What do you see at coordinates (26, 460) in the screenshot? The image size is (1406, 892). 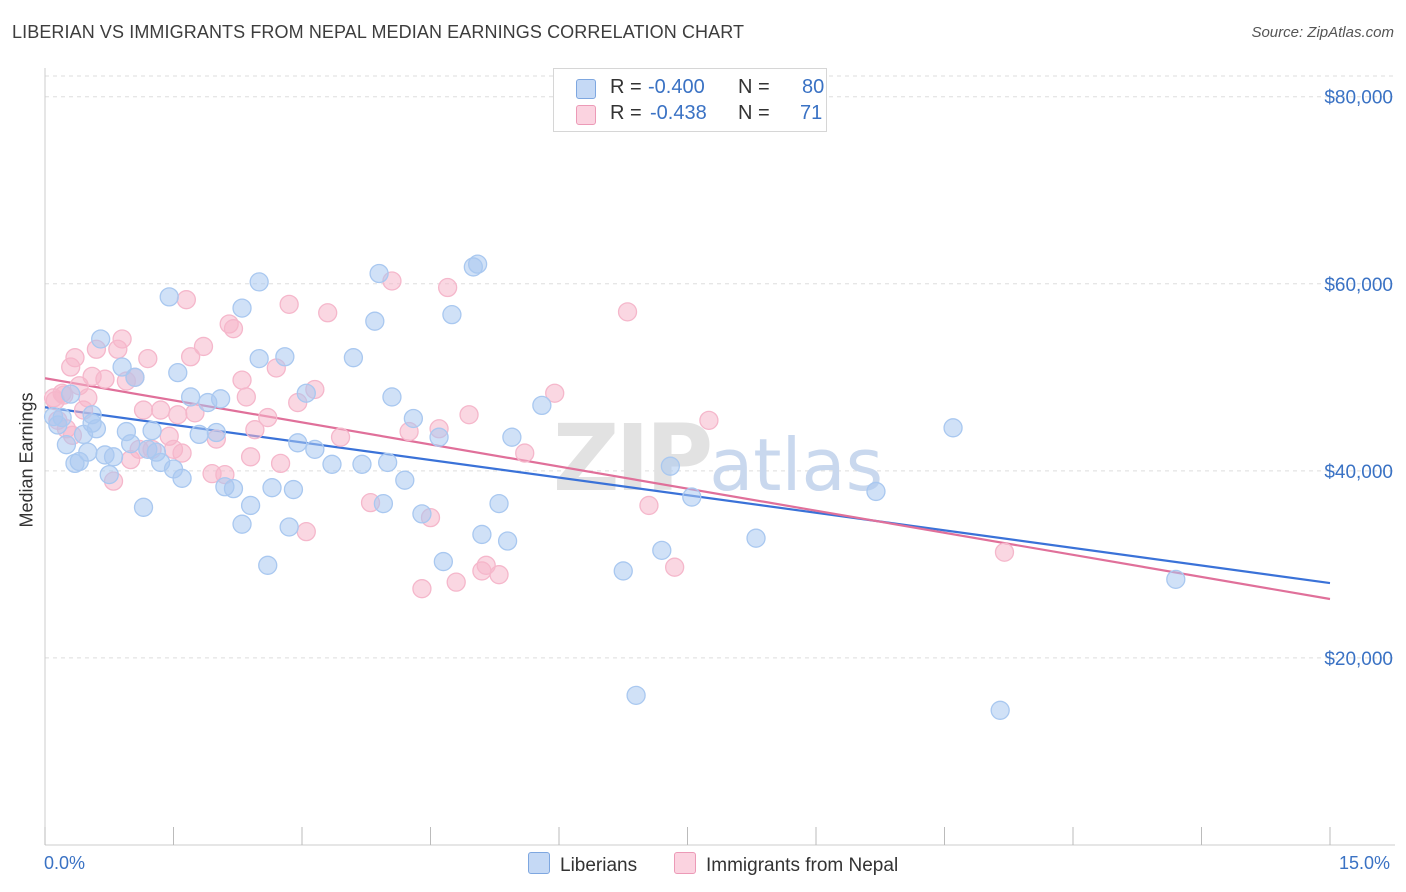 I see `y-axis-label: Median Earnings` at bounding box center [26, 460].